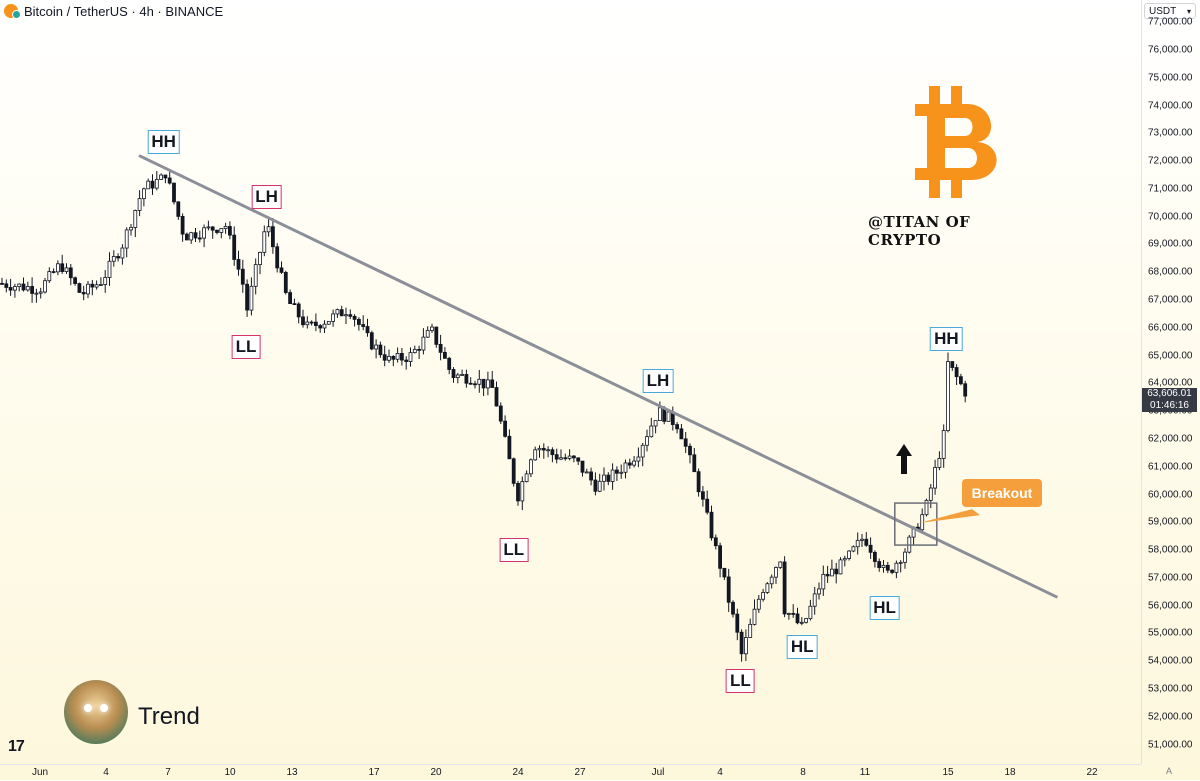 The width and height of the screenshot is (1200, 781). What do you see at coordinates (514, 550) in the screenshot?
I see `swing-label: LL` at bounding box center [514, 550].